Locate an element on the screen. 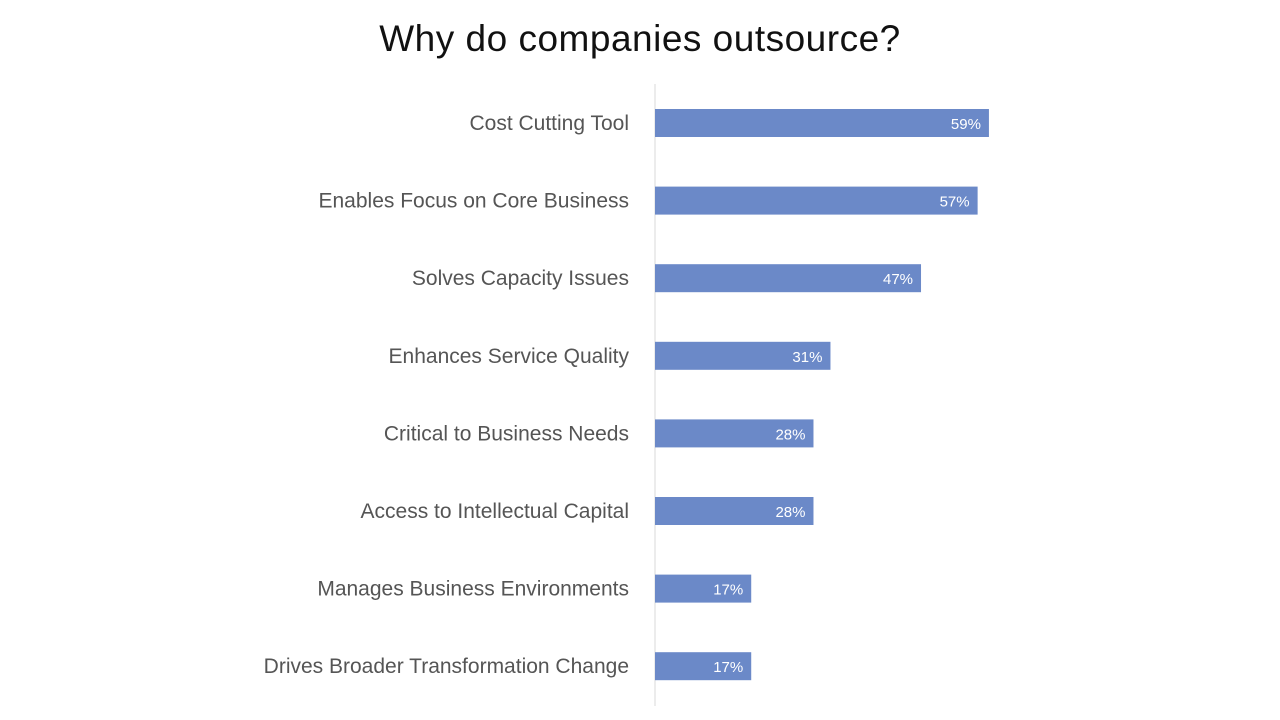  category-label: Manages Business Environments is located at coordinates (473, 589).